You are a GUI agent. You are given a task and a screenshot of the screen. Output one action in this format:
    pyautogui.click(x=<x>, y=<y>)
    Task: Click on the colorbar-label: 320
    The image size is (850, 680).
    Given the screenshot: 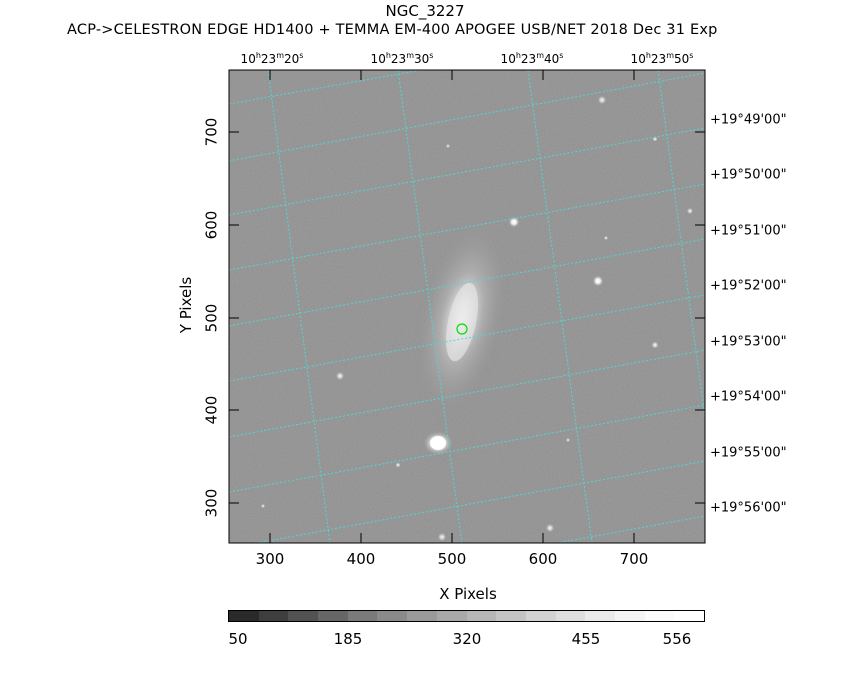 What is the action you would take?
    pyautogui.click(x=467, y=639)
    